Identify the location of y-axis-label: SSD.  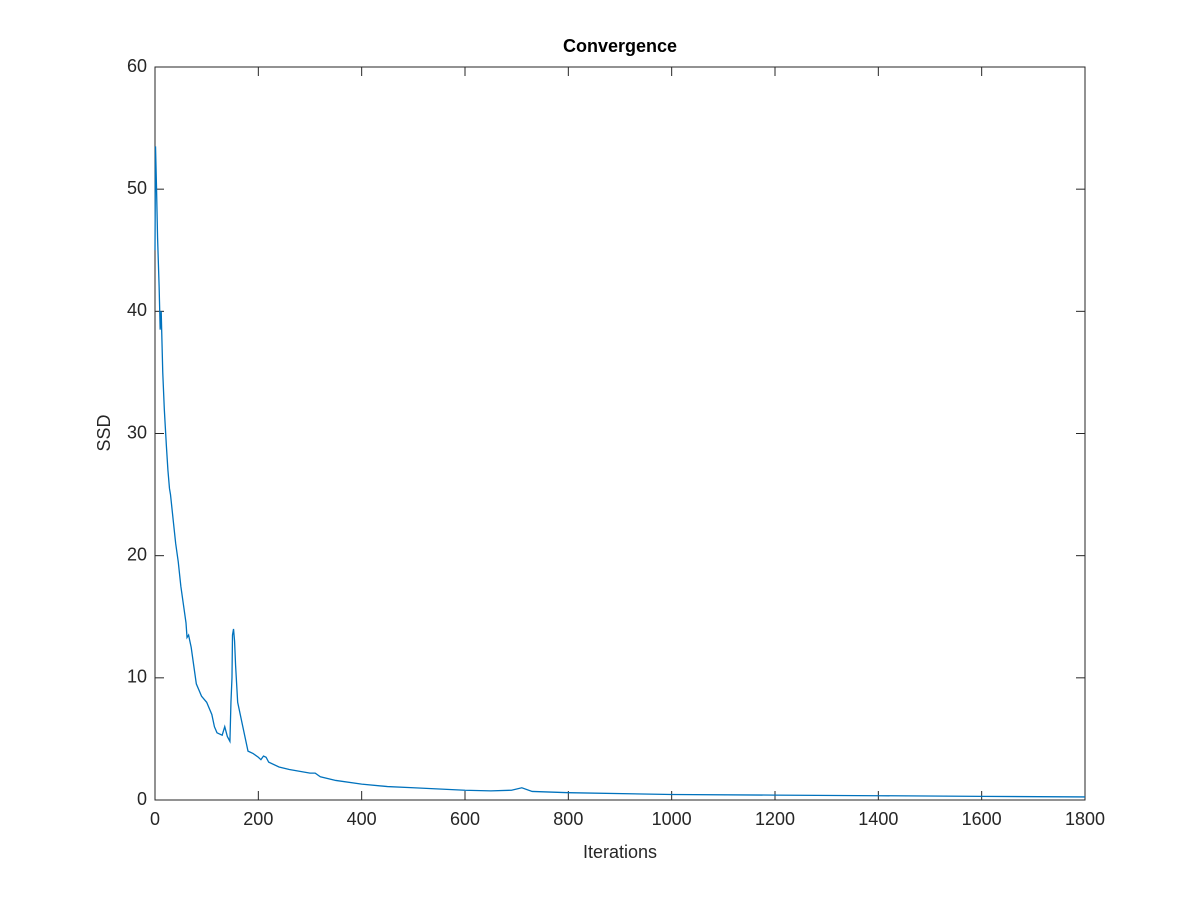
(104, 432).